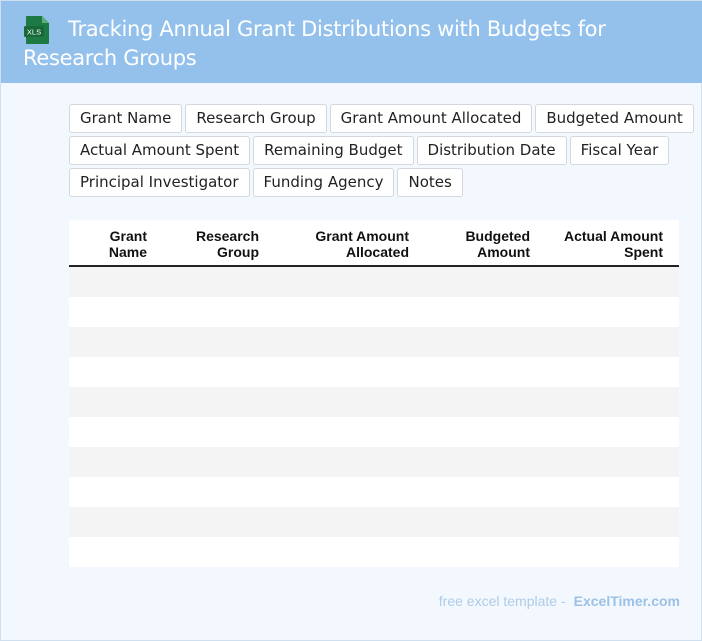 This screenshot has height=641, width=702. I want to click on svg-text: XLS, so click(34, 32).